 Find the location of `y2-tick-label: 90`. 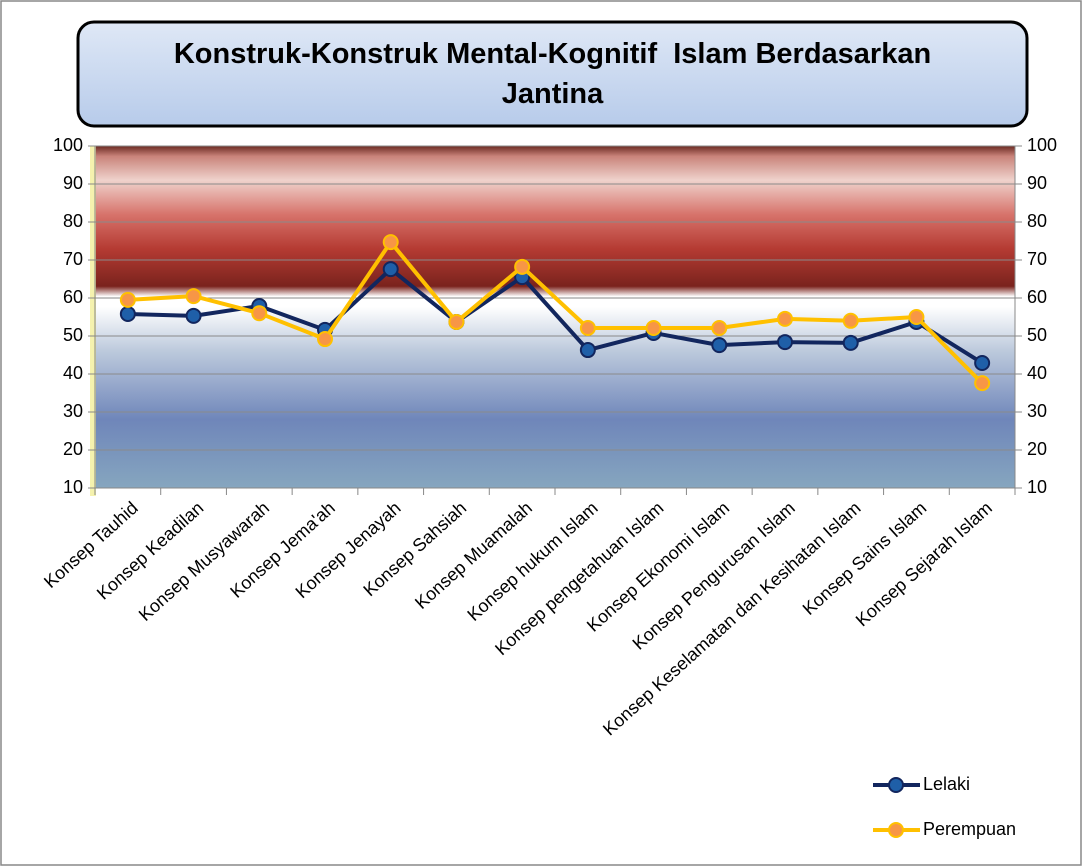

y2-tick-label: 90 is located at coordinates (1037, 183).